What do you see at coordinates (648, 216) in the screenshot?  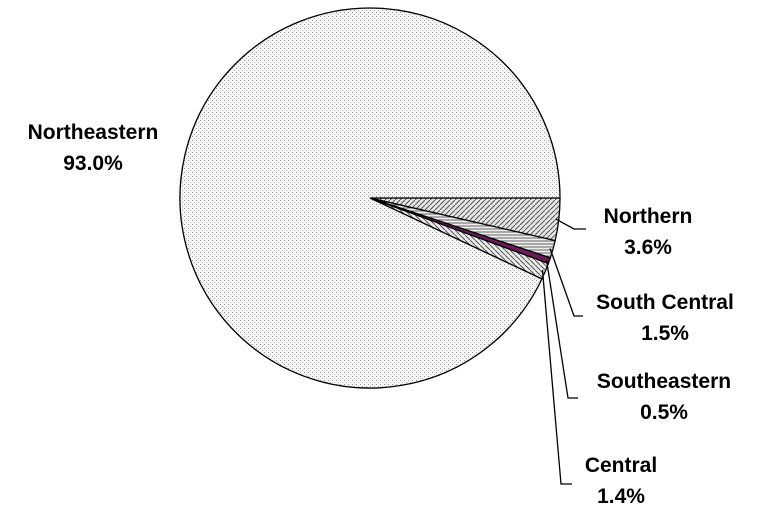 I see `slice-label-northern-name: Northern` at bounding box center [648, 216].